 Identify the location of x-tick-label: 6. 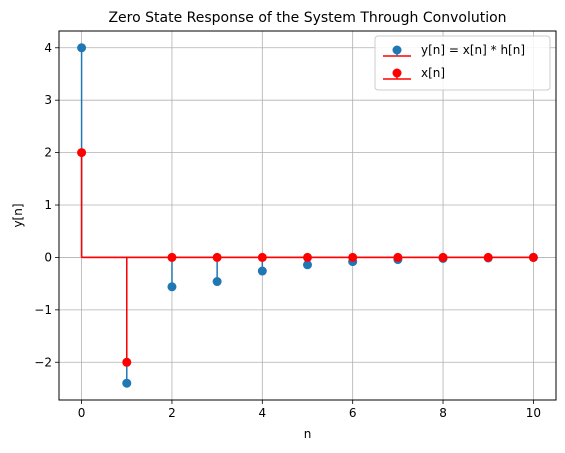
(353, 413).